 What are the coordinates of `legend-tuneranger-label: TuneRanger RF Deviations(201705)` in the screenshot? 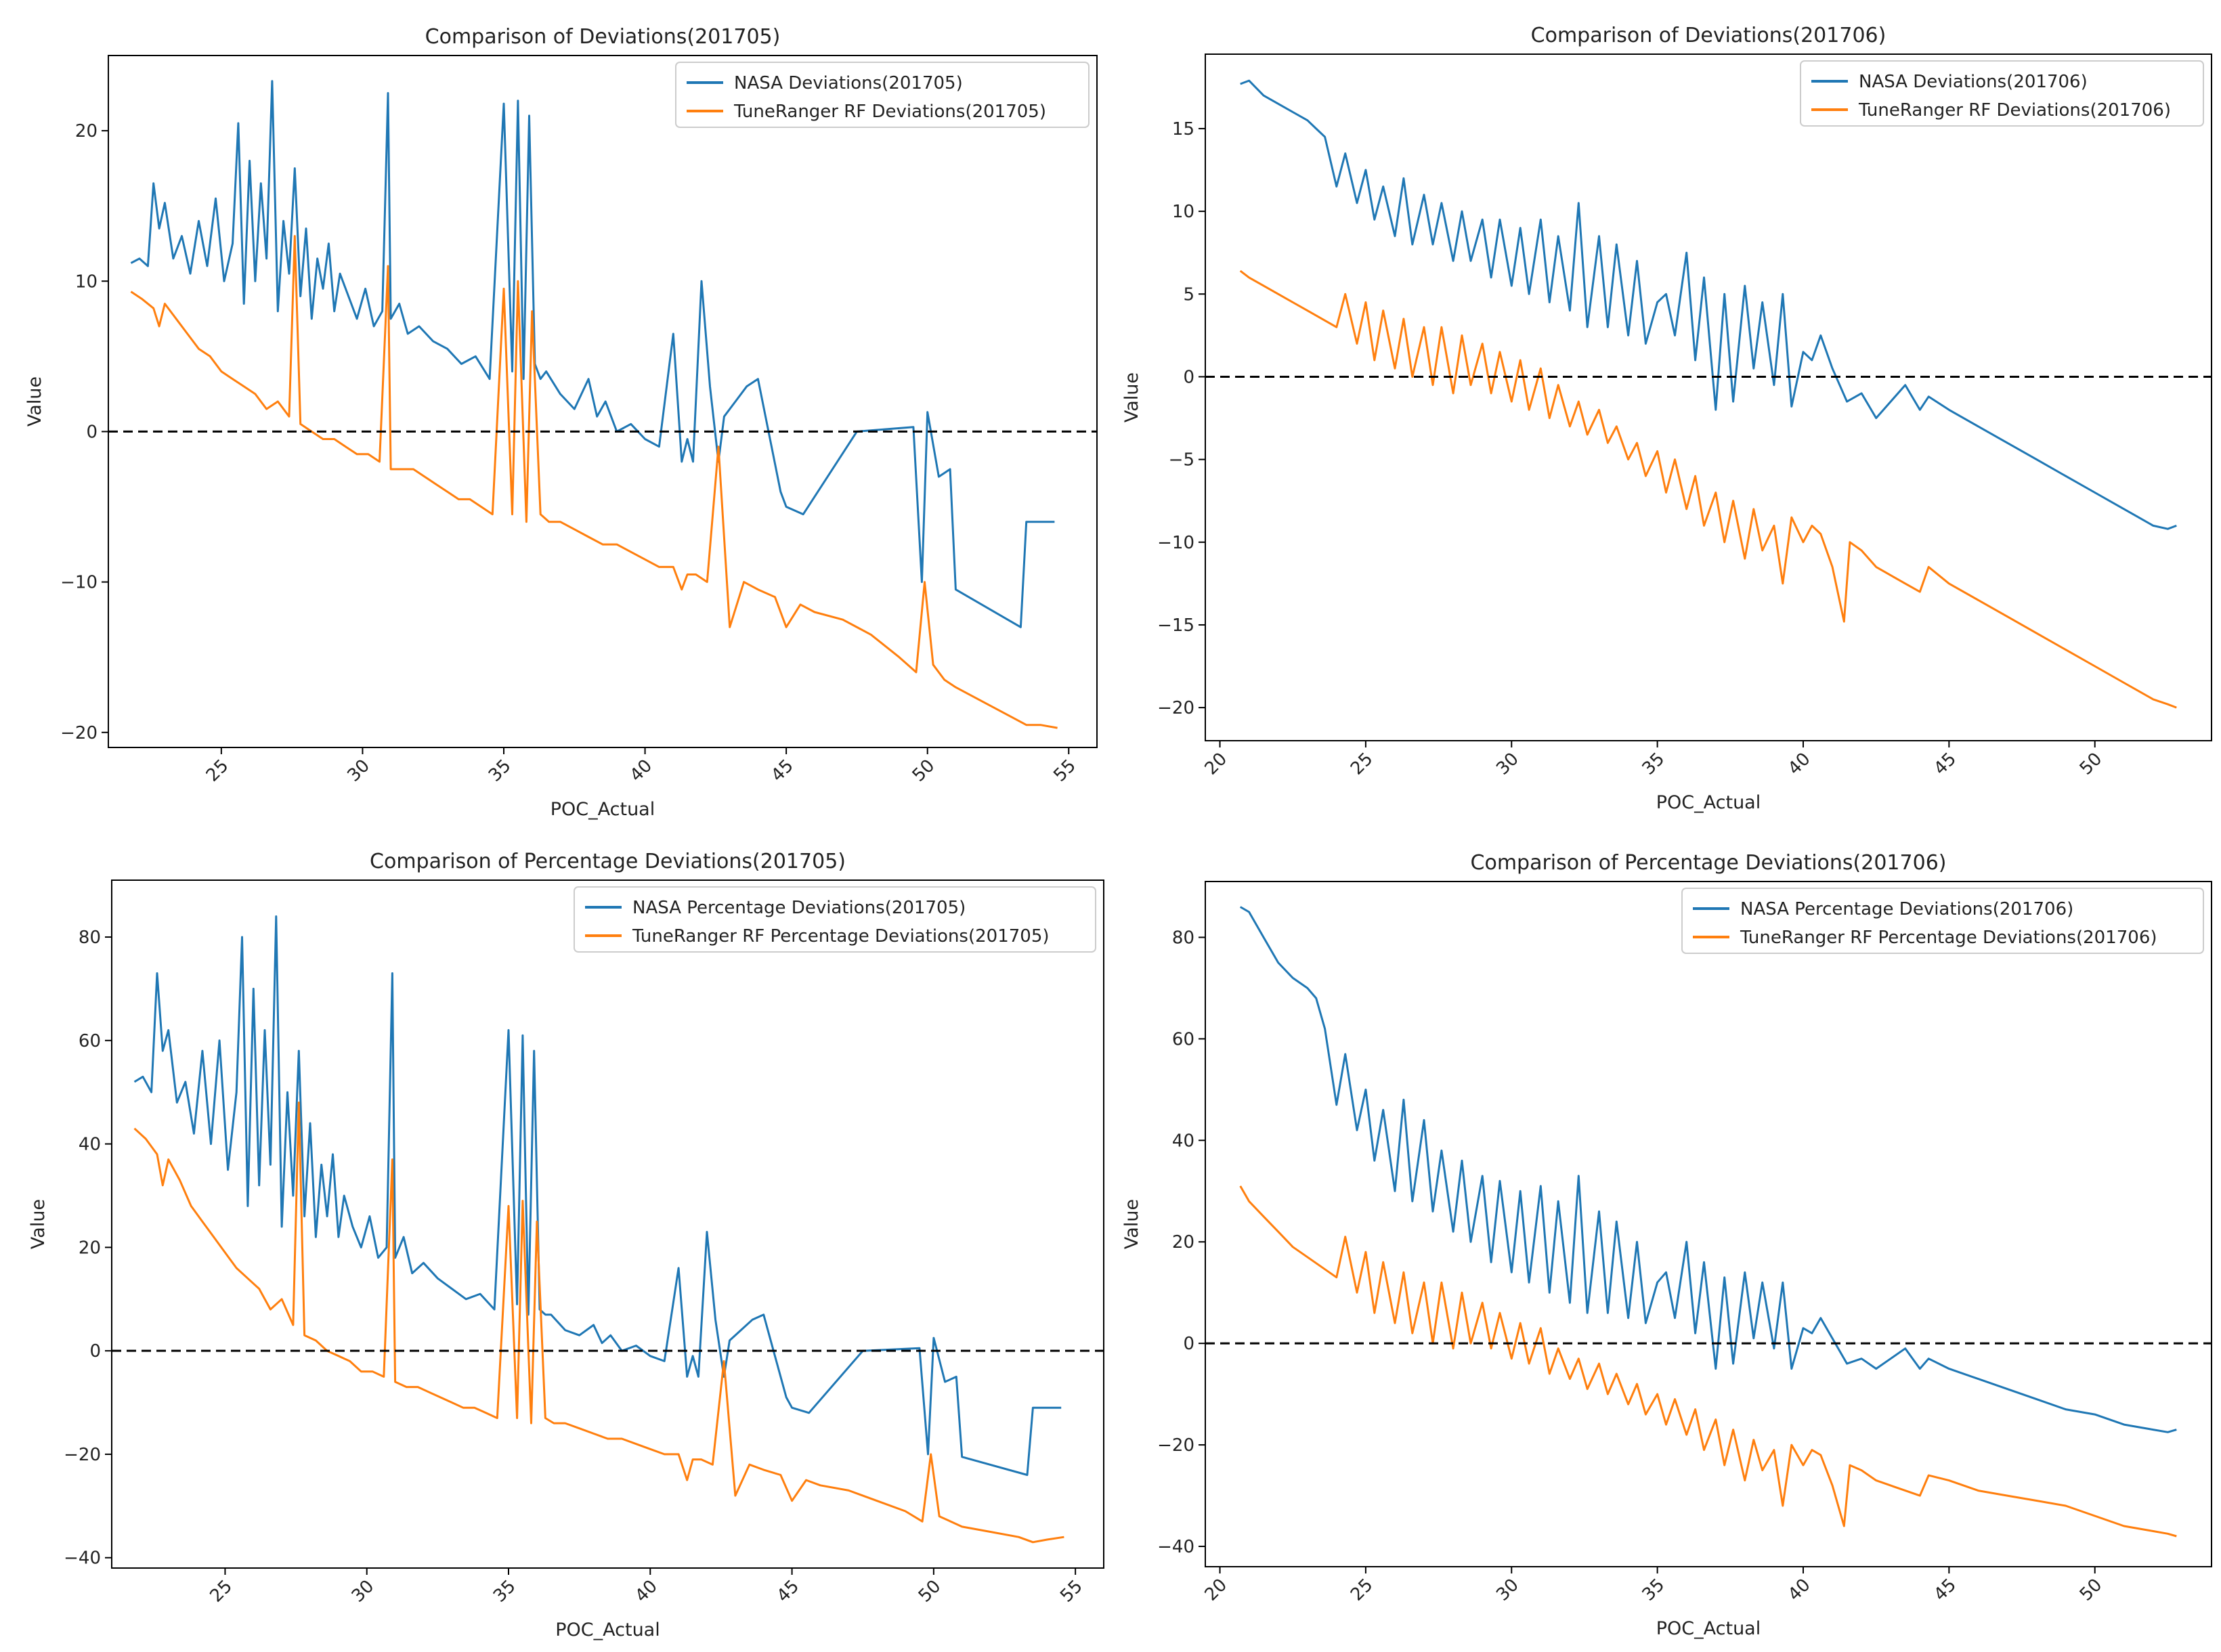 It's located at (889, 112).